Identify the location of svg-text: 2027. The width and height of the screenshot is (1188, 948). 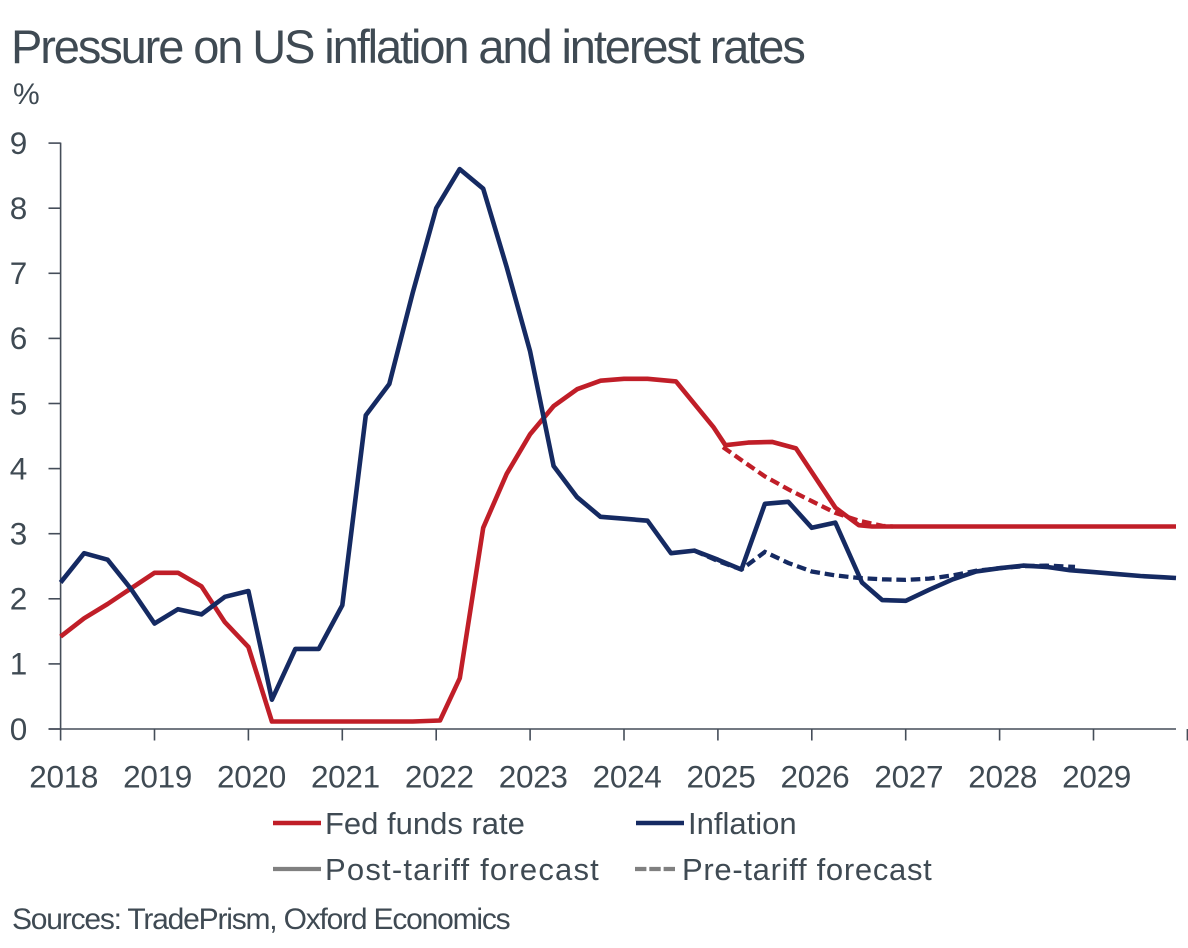
(908, 777).